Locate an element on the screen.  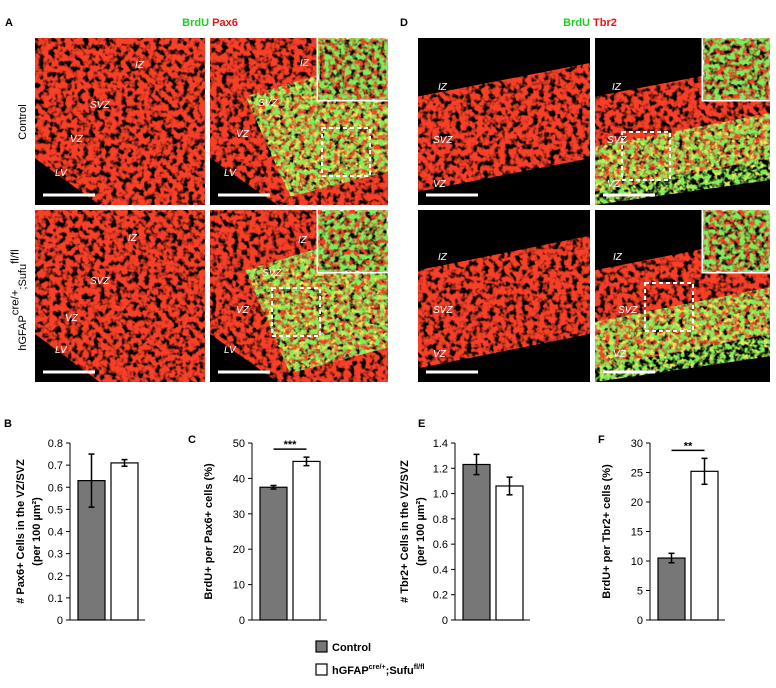
y-tick-label: 1.2 is located at coordinates (440, 469).